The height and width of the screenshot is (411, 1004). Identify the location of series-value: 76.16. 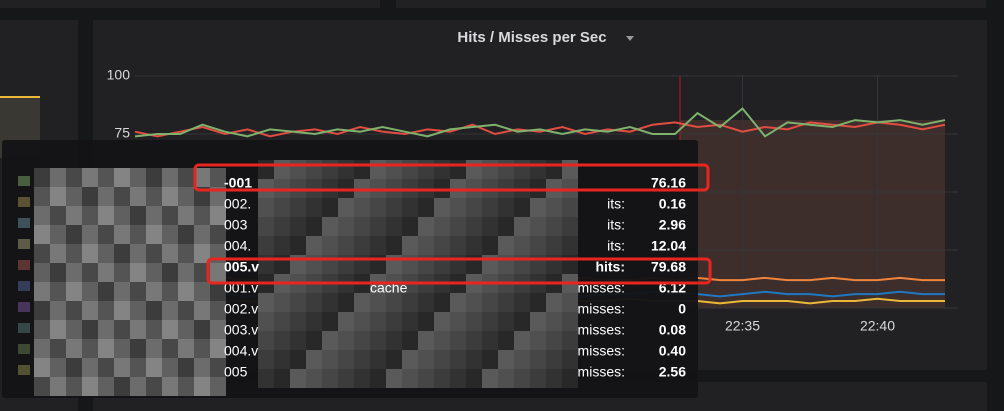
(668, 183).